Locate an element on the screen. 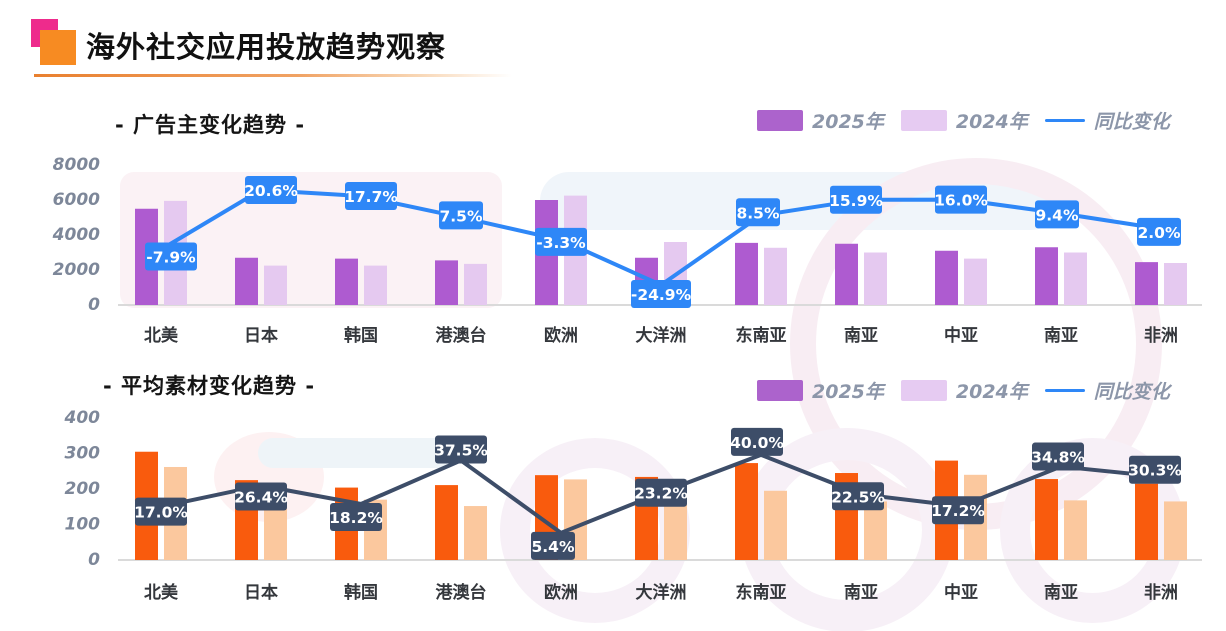 The height and width of the screenshot is (631, 1226). bar-2024年-港澳台 is located at coordinates (475, 284).